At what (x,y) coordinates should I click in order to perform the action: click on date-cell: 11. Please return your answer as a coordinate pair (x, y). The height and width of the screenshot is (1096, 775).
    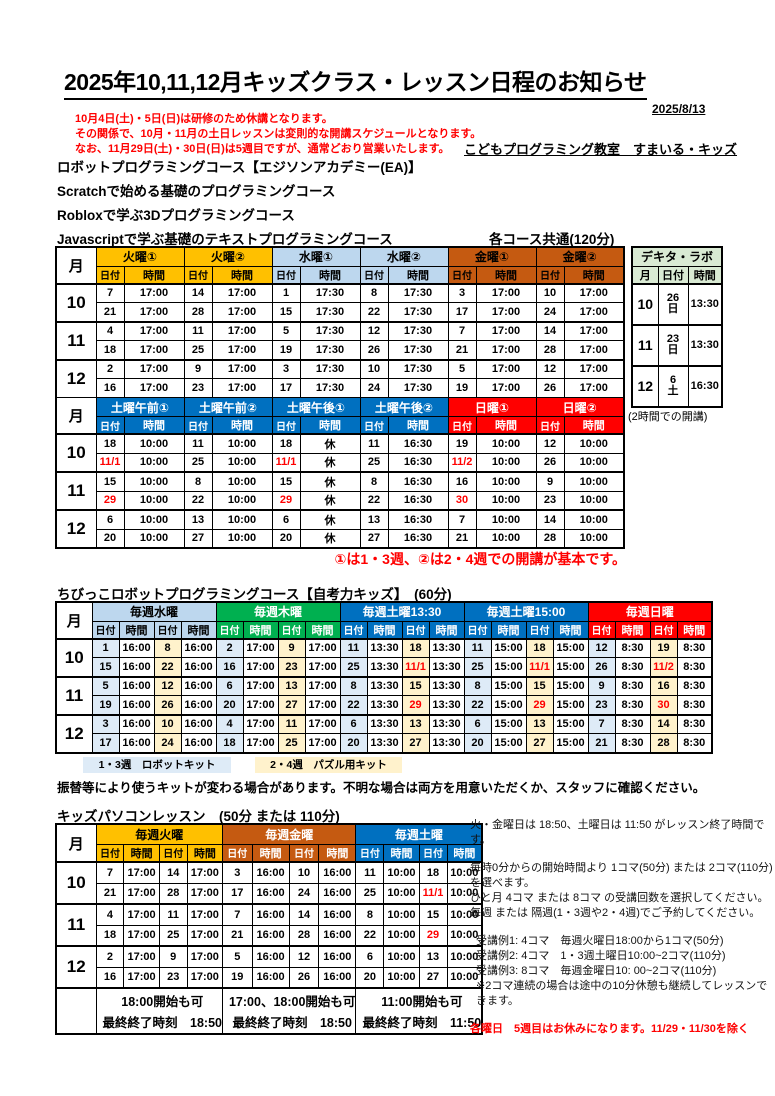
    Looking at the image, I should click on (370, 872).